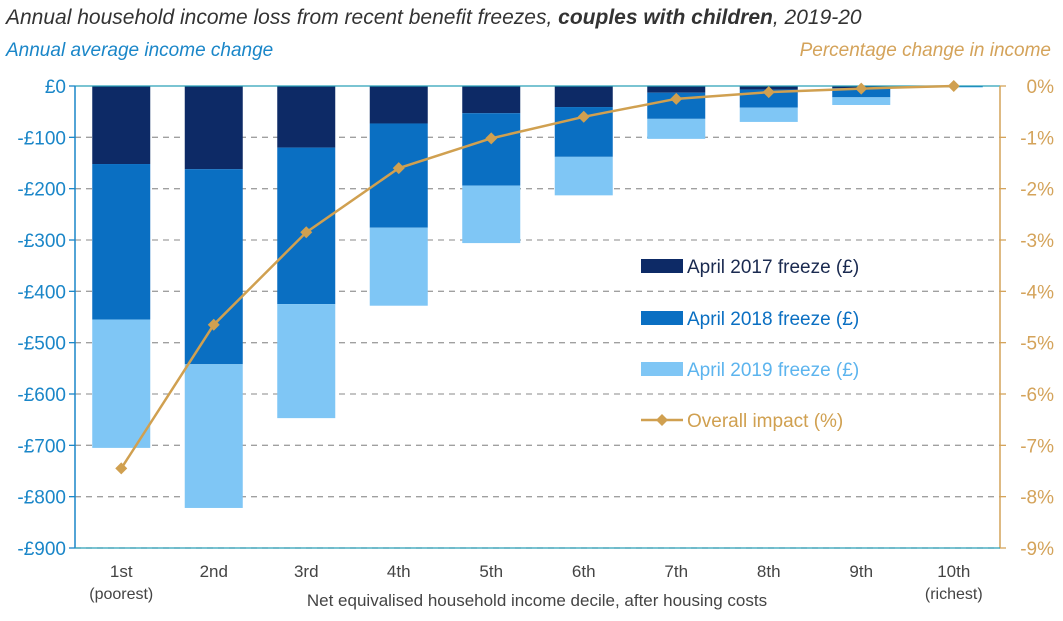  Describe the element at coordinates (41, 241) in the screenshot. I see `y-tick-label-left: -£300` at that location.